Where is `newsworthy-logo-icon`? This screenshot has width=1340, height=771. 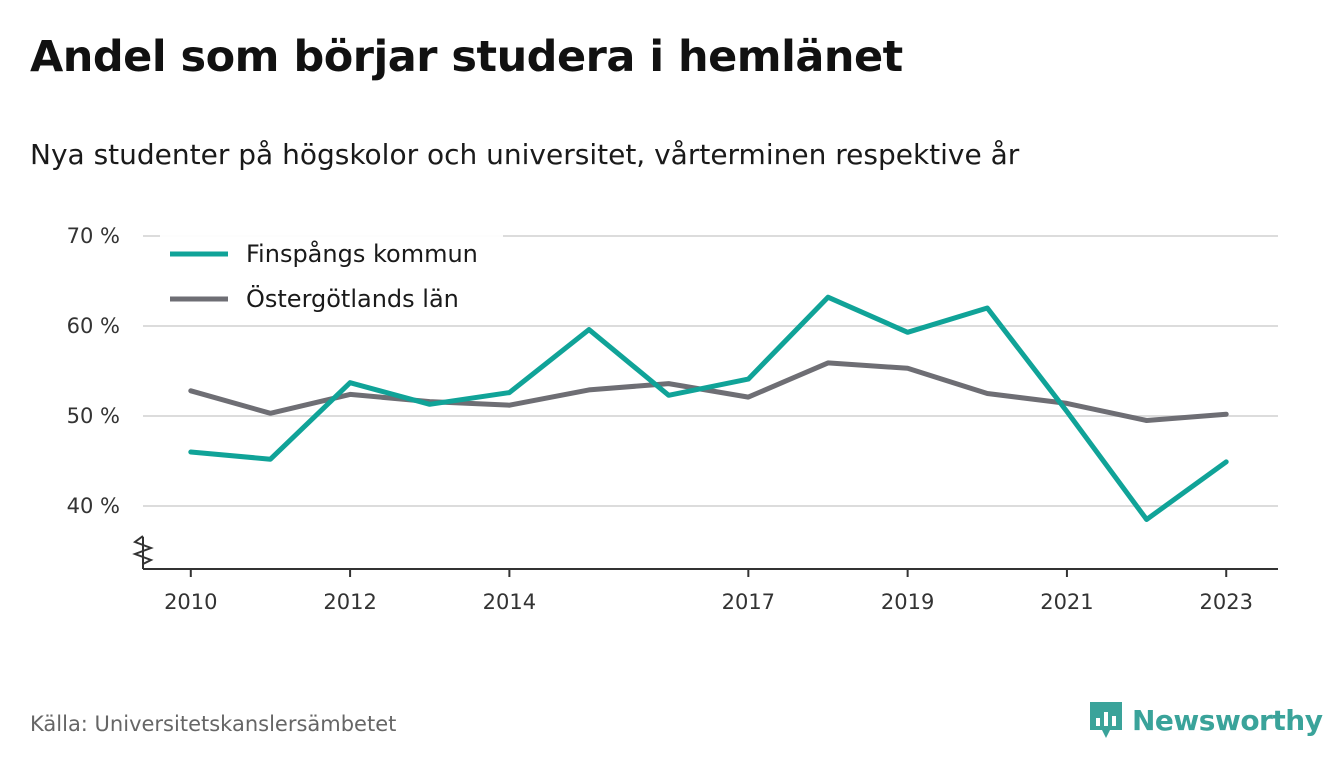
newsworthy-logo-icon is located at coordinates (1106, 720).